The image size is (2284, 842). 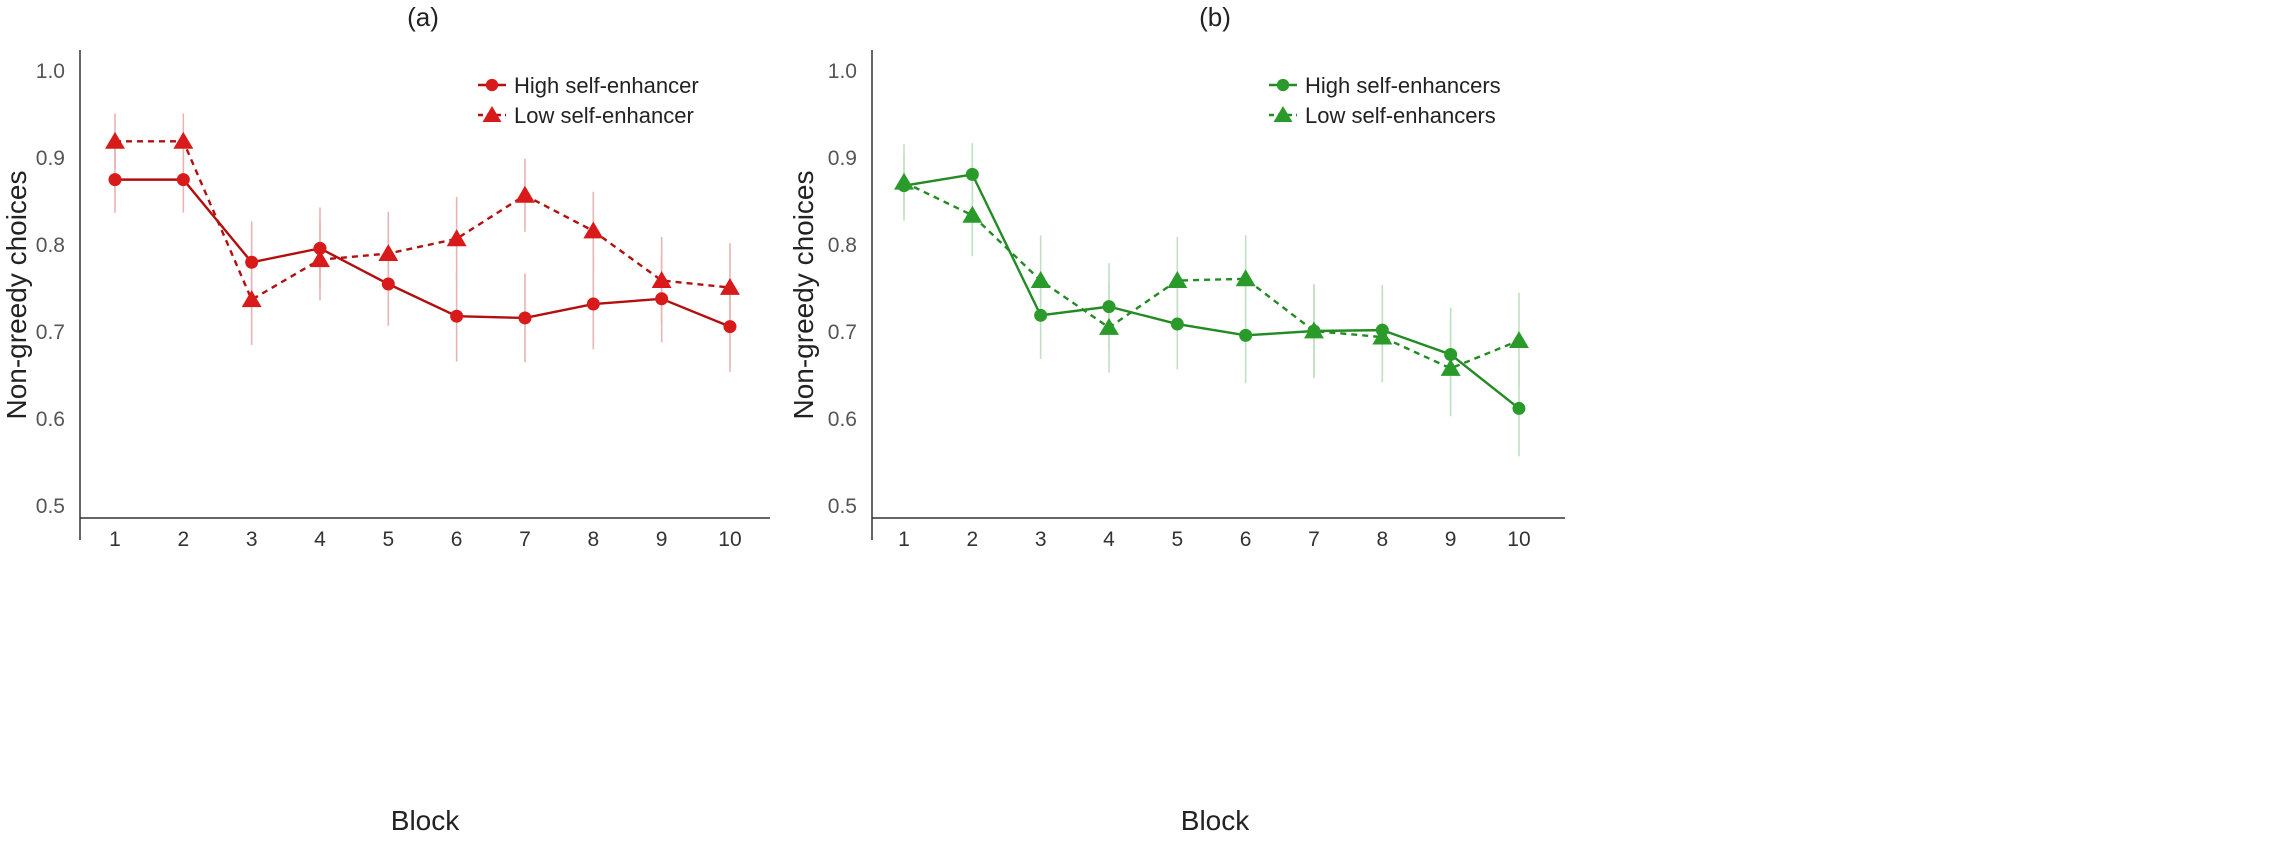 I want to click on legend-label: High self-enhancers, so click(x=1403, y=85).